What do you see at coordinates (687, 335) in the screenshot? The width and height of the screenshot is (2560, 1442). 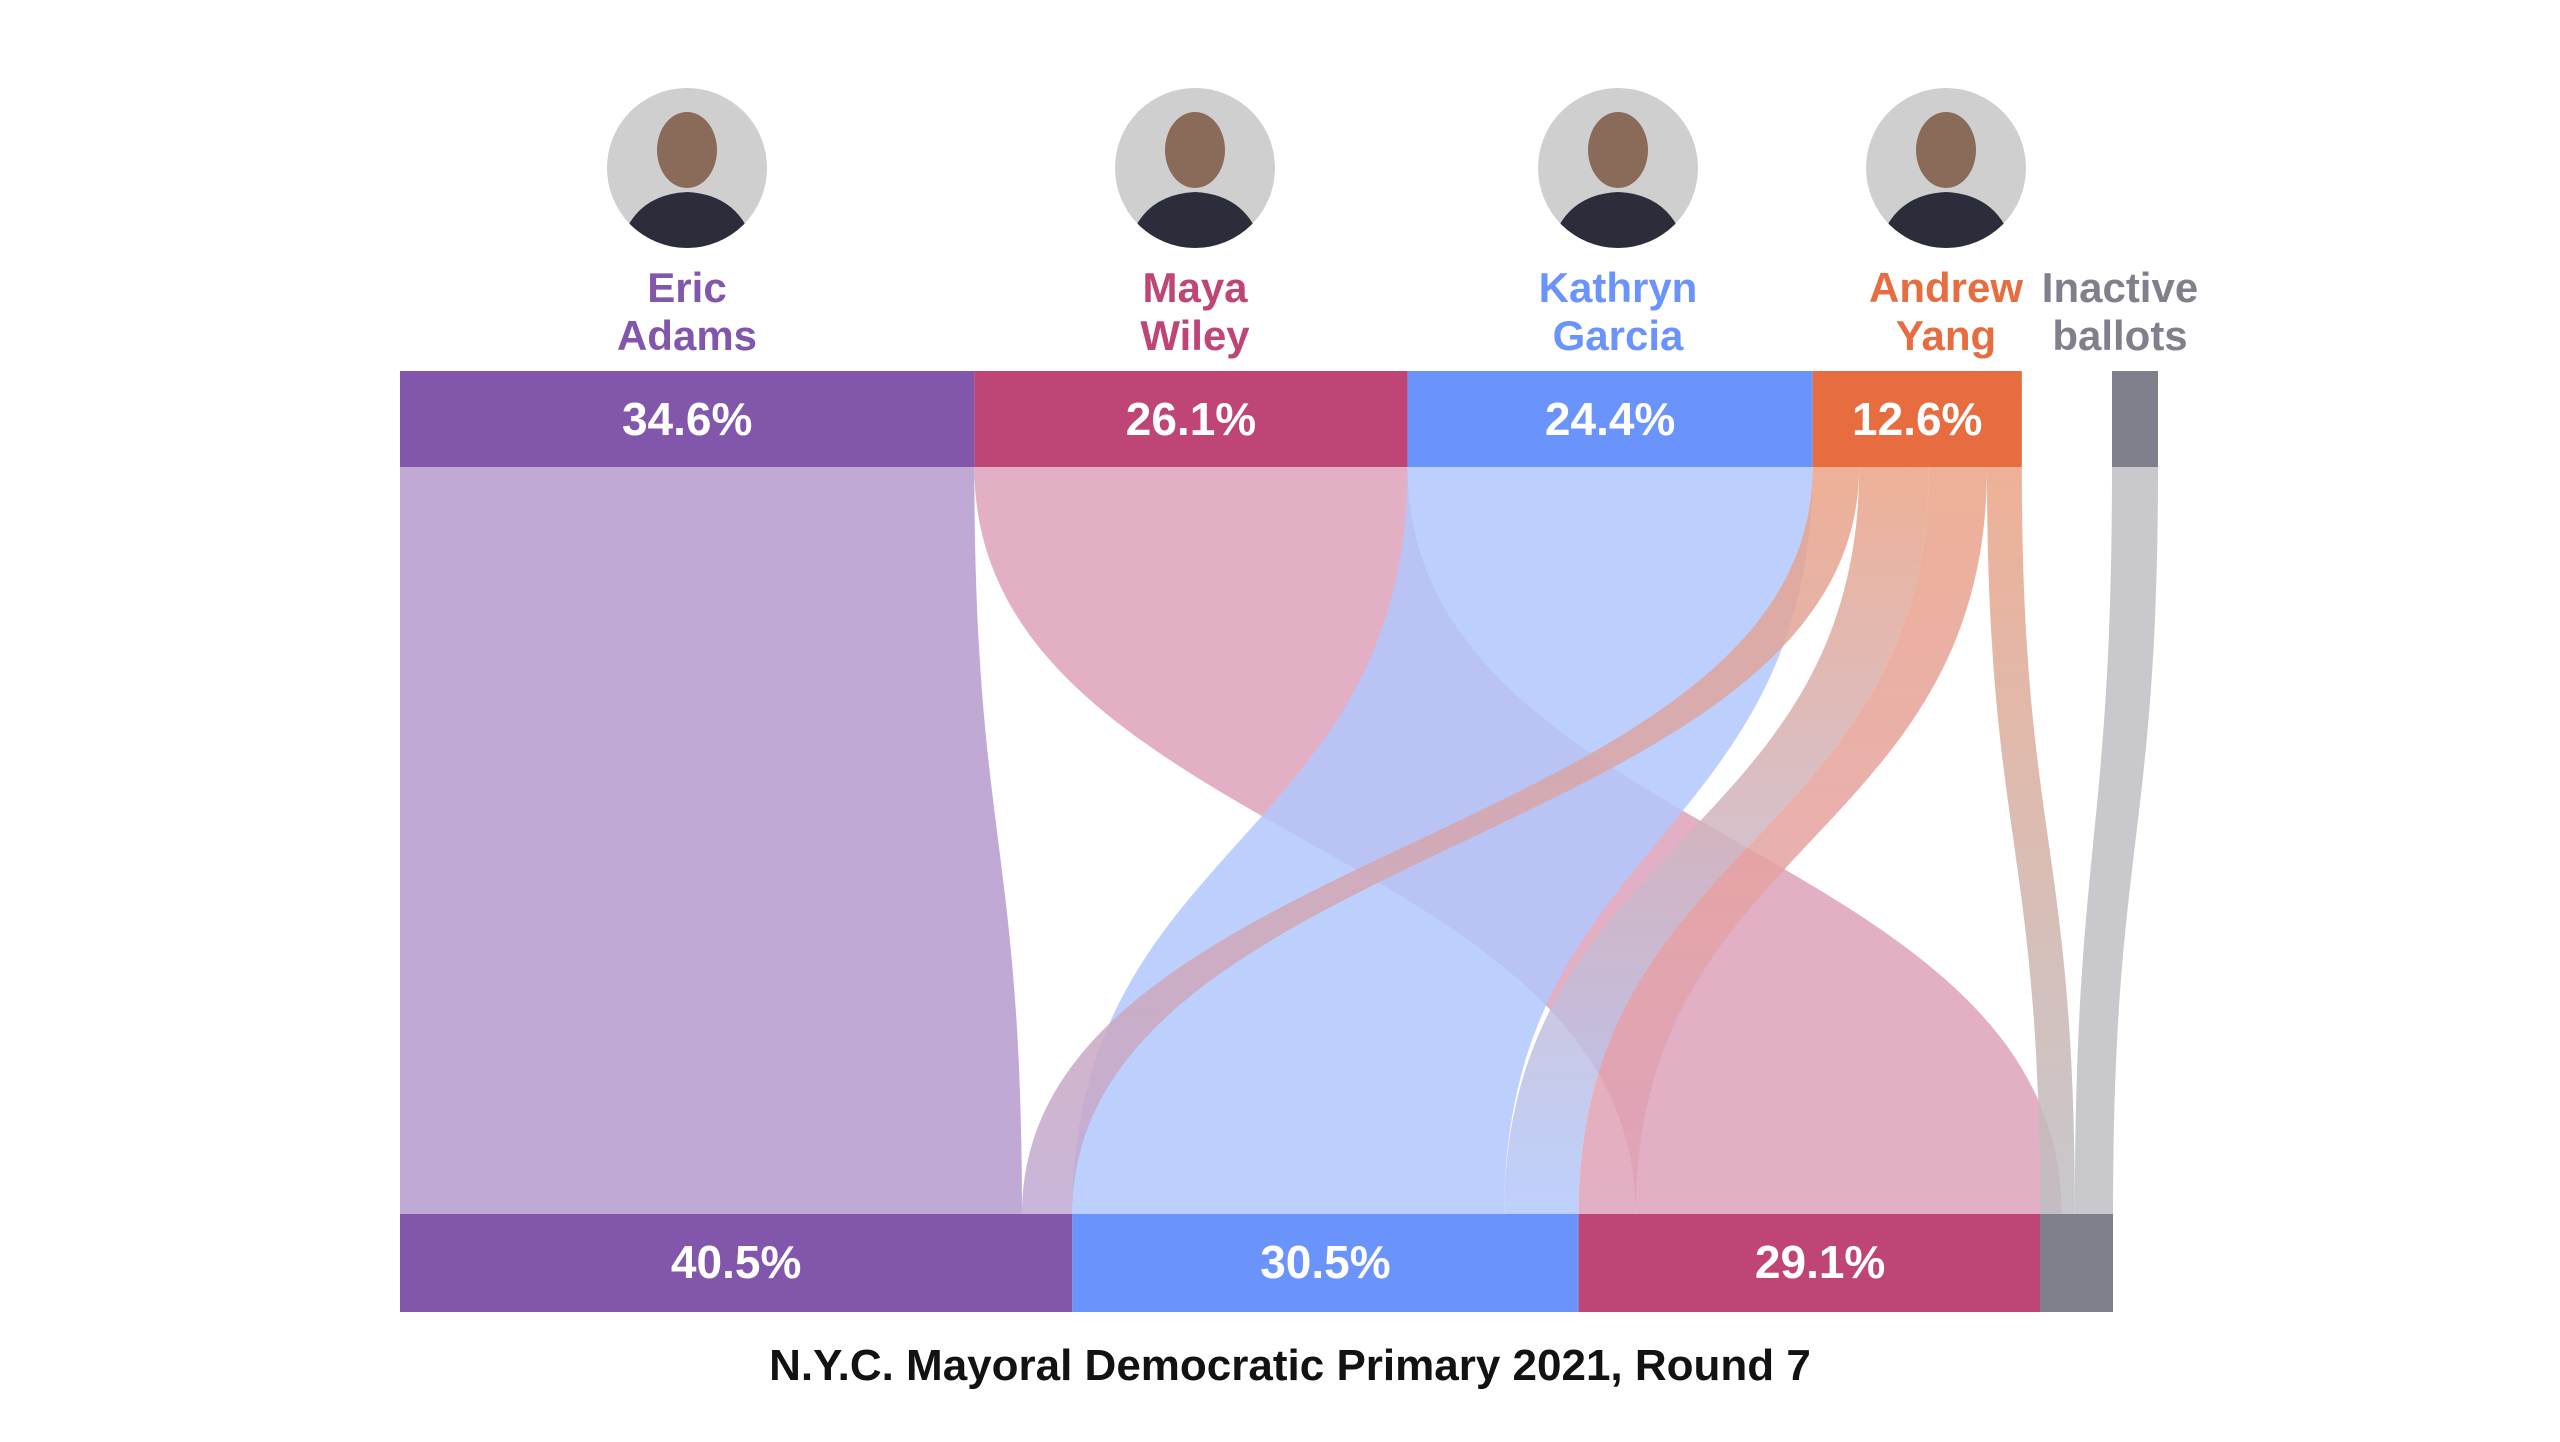 I see `adams-name-line2: Adams` at bounding box center [687, 335].